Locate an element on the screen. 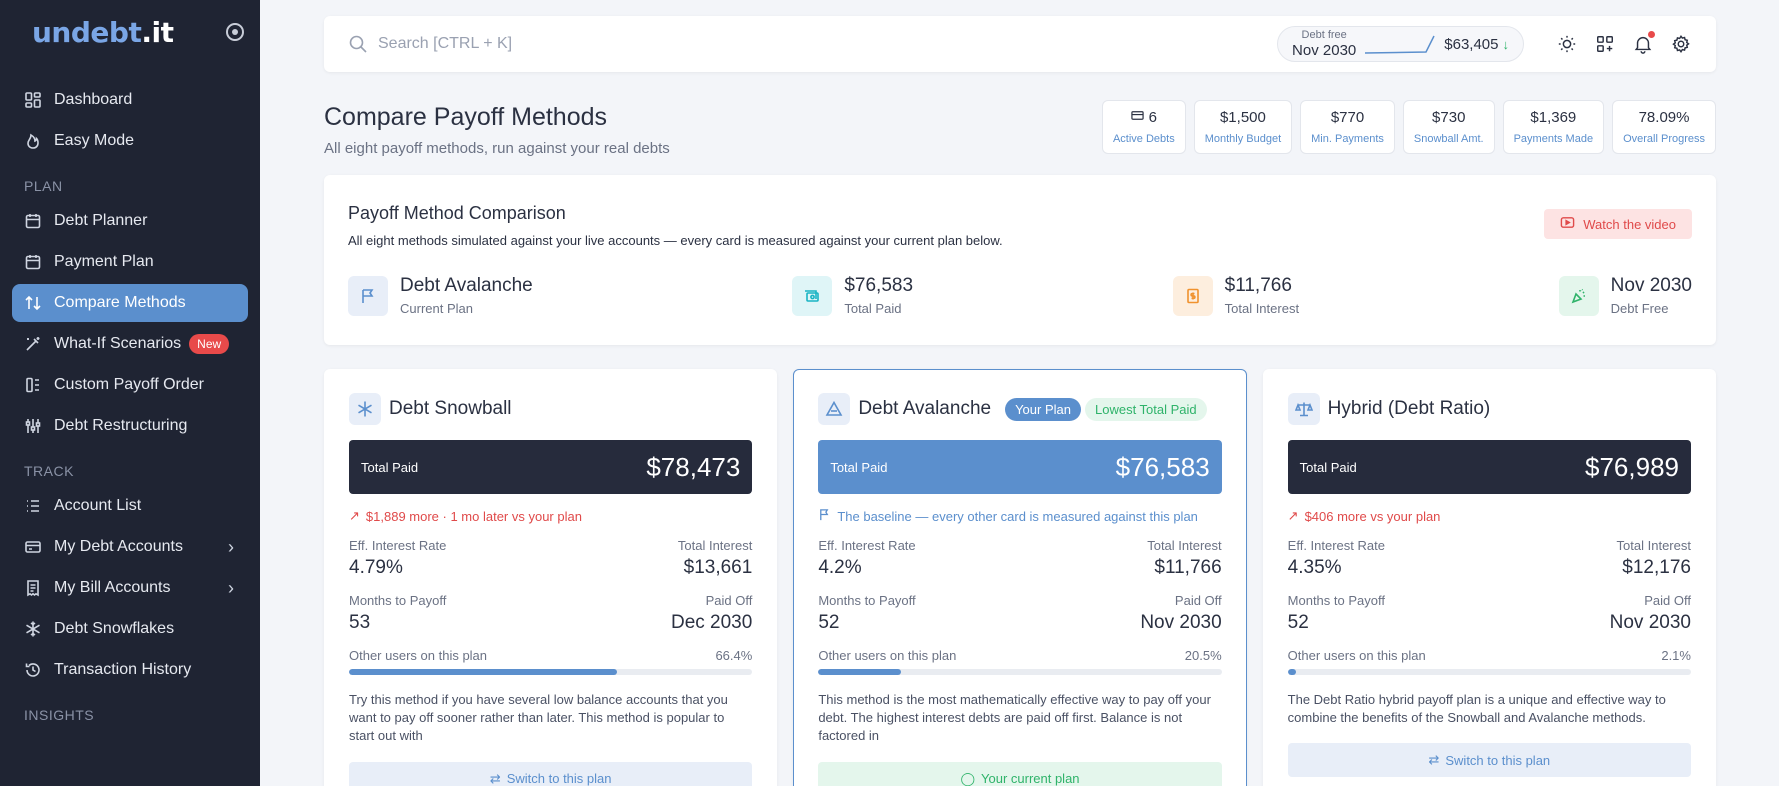 The image size is (1779, 786). sidebar-item-debt-restructuring: Debt Restructuring is located at coordinates (130, 426).